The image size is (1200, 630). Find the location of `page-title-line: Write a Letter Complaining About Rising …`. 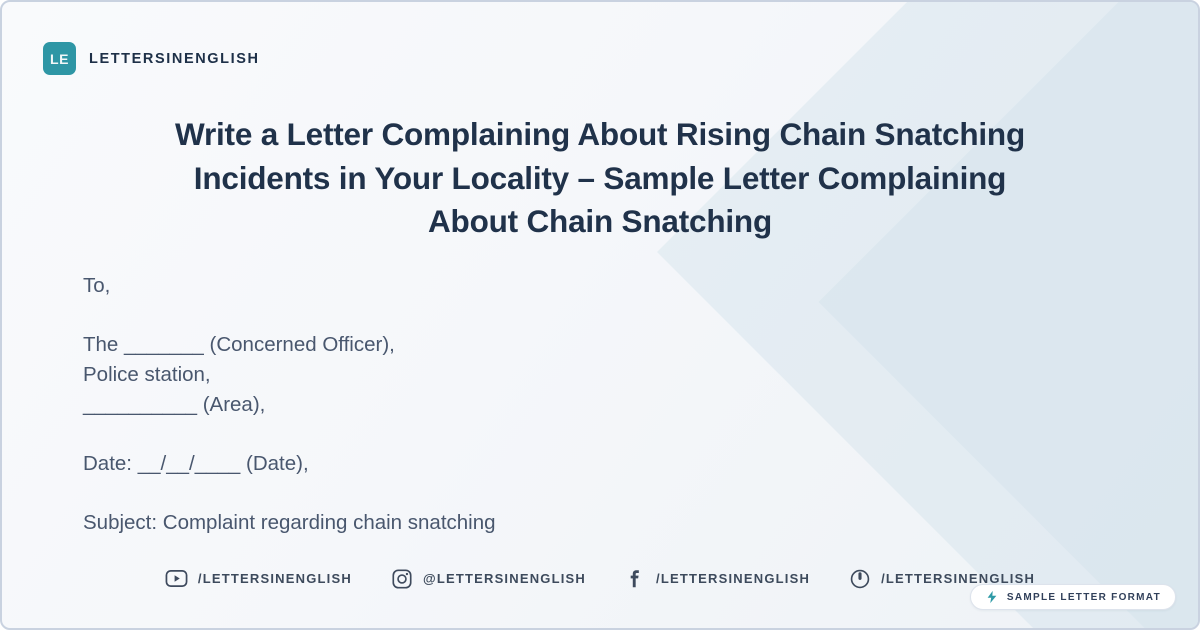

page-title-line: Write a Letter Complaining About Rising … is located at coordinates (600, 134).